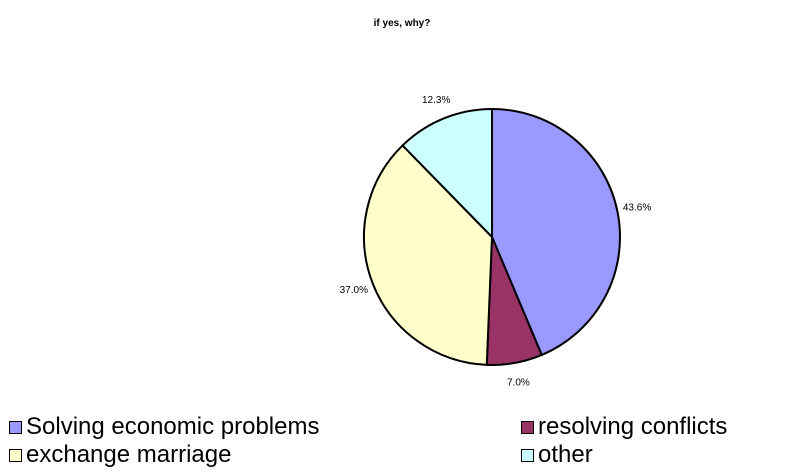 Image resolution: width=804 pixels, height=476 pixels. I want to click on legend-label: exchange marriage, so click(129, 454).